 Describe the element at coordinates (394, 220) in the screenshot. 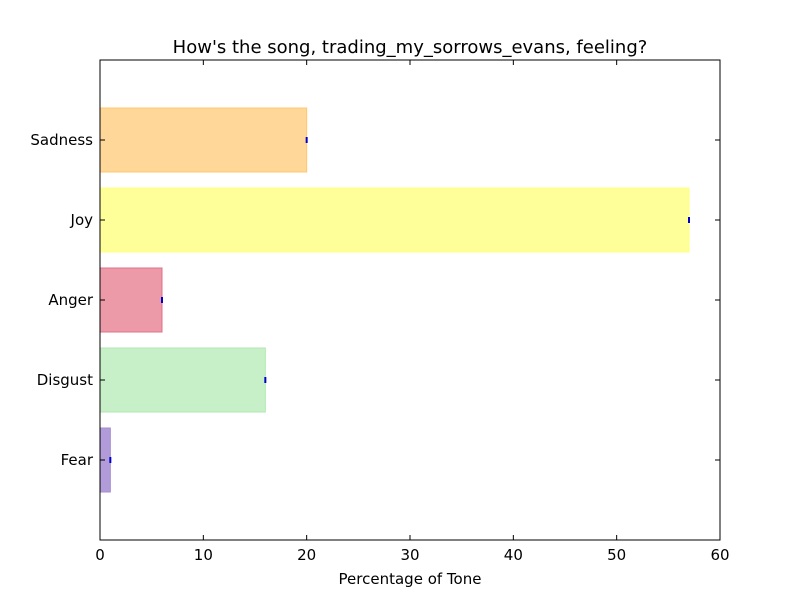

I see `bar-joy` at that location.